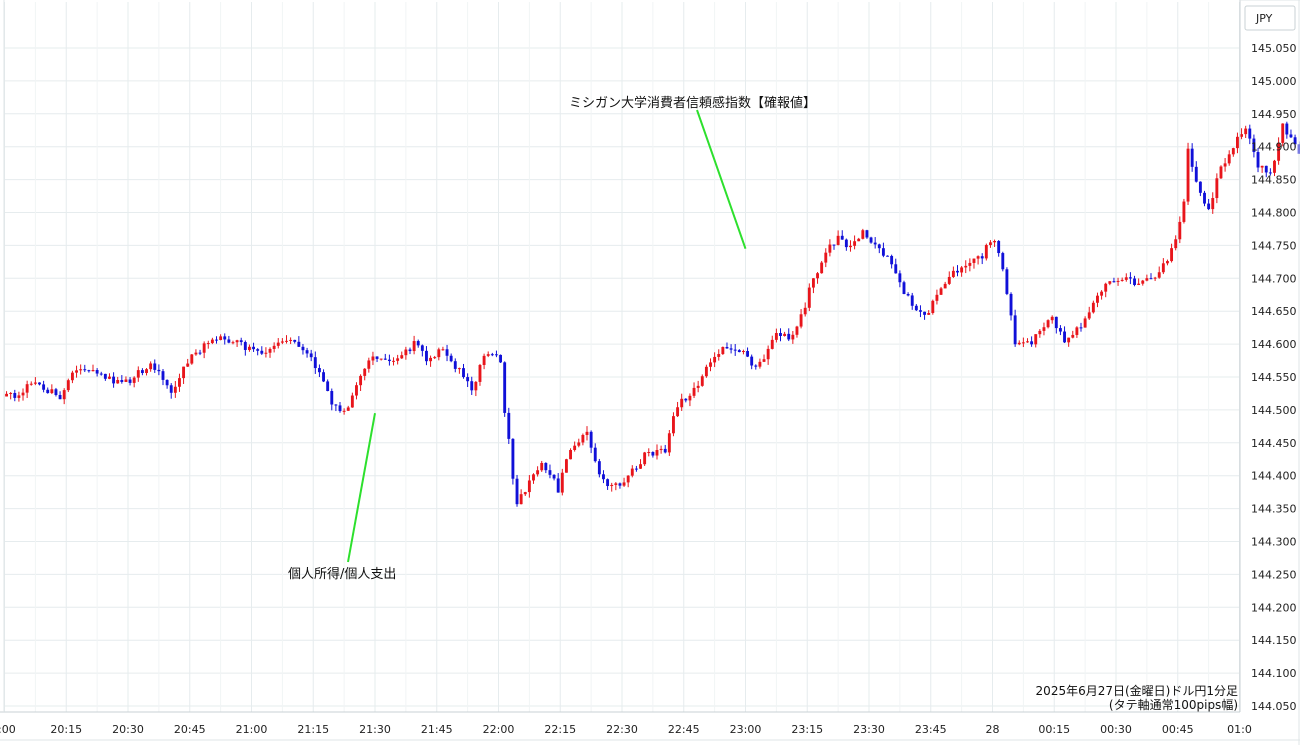 The height and width of the screenshot is (745, 1300). Describe the element at coordinates (692, 103) in the screenshot. I see `annotation-label: ミシガン大学消費者信頼感指数【確報値】` at that location.